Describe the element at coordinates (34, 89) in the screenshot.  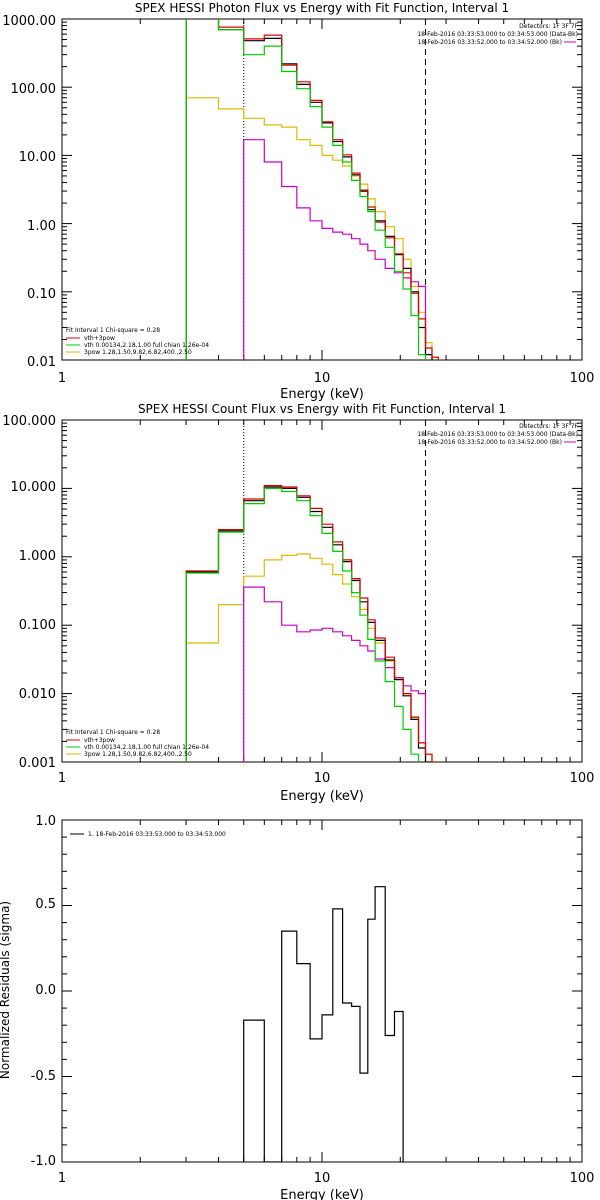
I see `panel1-y-tick-100.00: 100.00` at that location.